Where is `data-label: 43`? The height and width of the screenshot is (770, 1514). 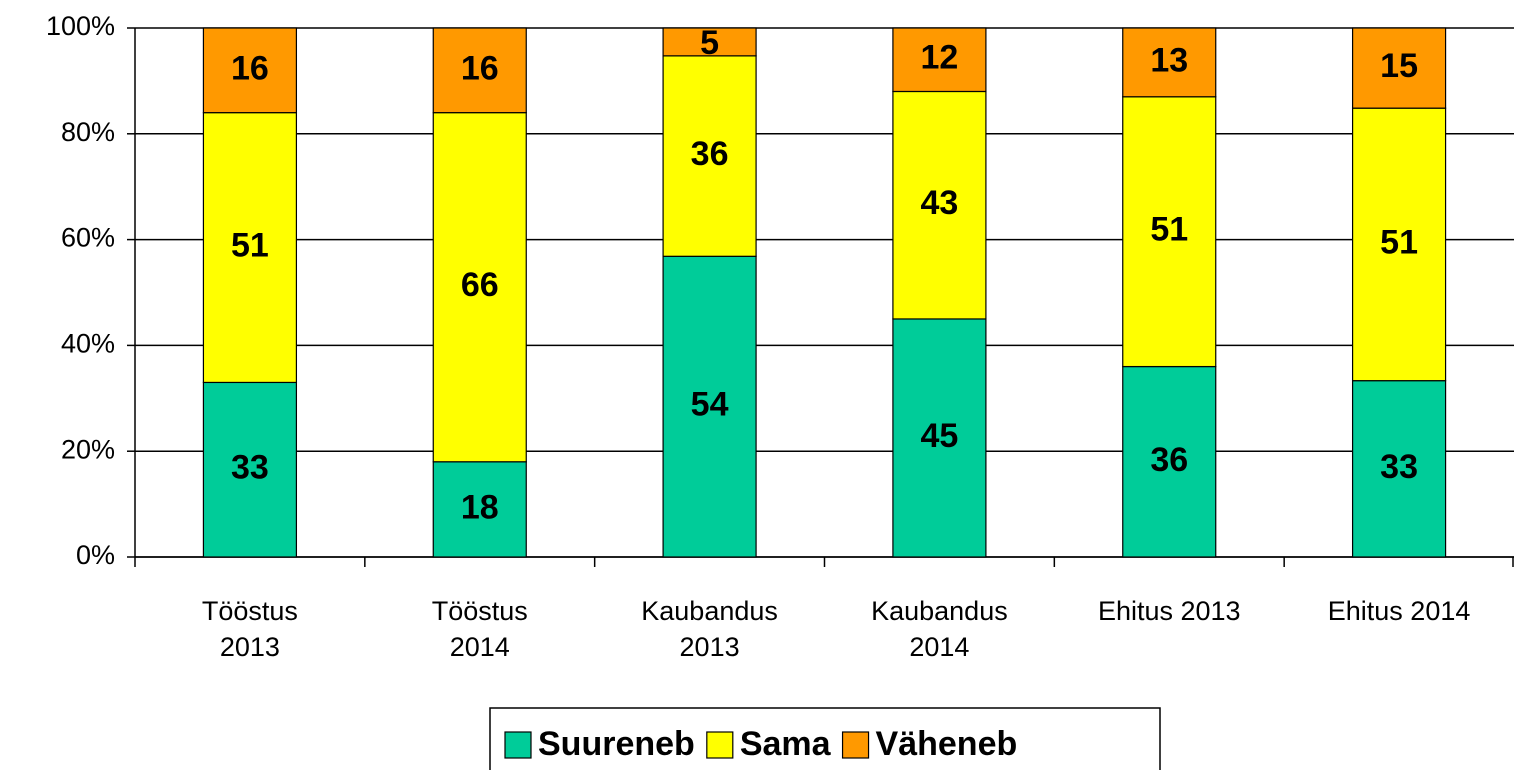 data-label: 43 is located at coordinates (940, 203).